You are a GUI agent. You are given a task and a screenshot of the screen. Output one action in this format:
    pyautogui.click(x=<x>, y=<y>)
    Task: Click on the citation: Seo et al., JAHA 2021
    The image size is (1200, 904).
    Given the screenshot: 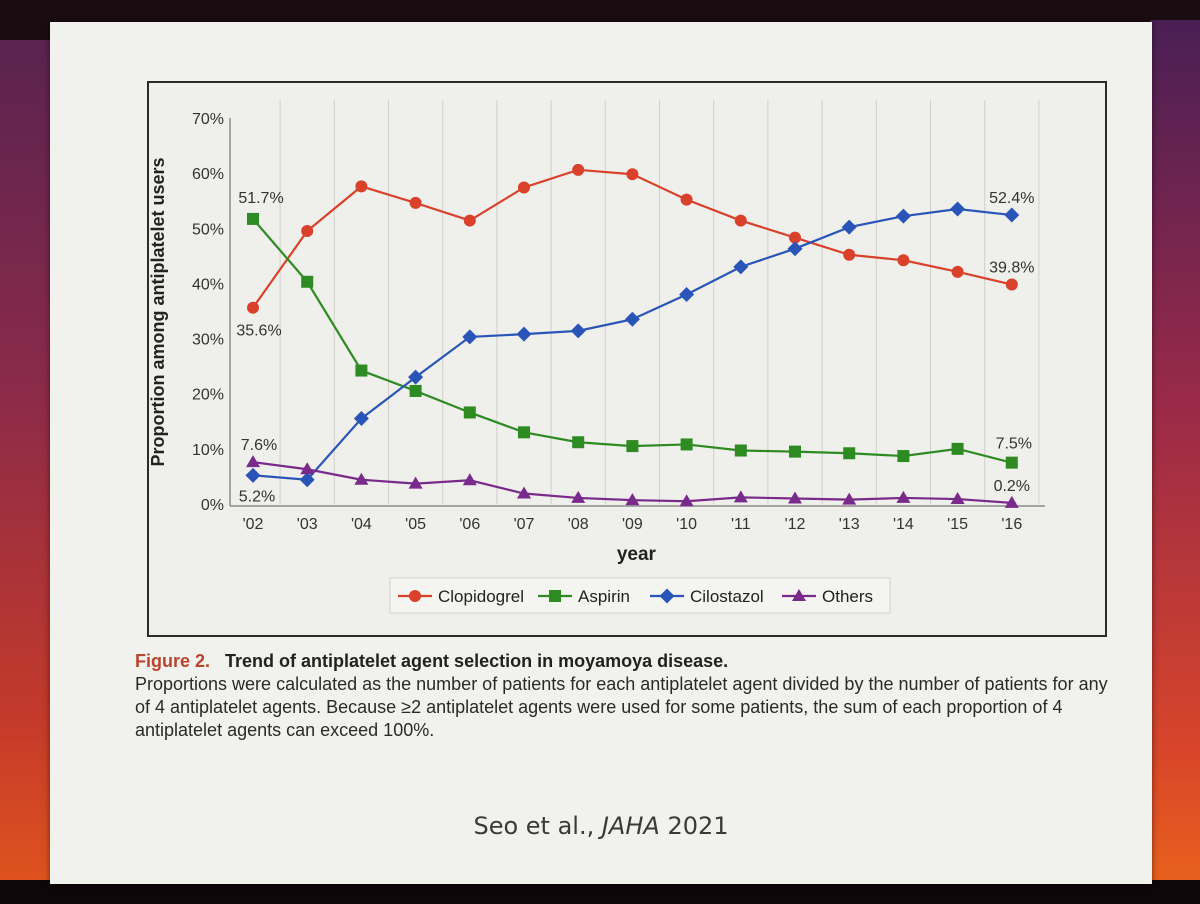 What is the action you would take?
    pyautogui.click(x=601, y=826)
    